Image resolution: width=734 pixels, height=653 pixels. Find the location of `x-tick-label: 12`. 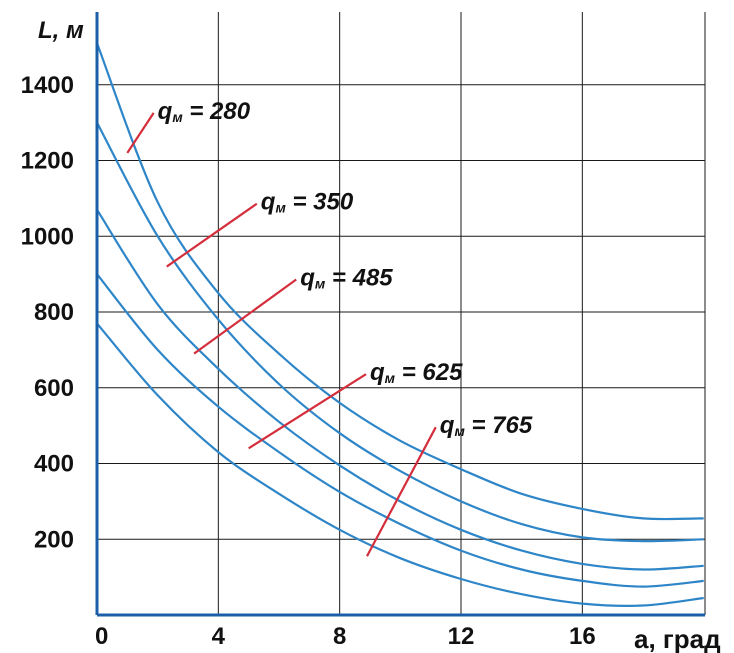

x-tick-label: 12 is located at coordinates (461, 636).